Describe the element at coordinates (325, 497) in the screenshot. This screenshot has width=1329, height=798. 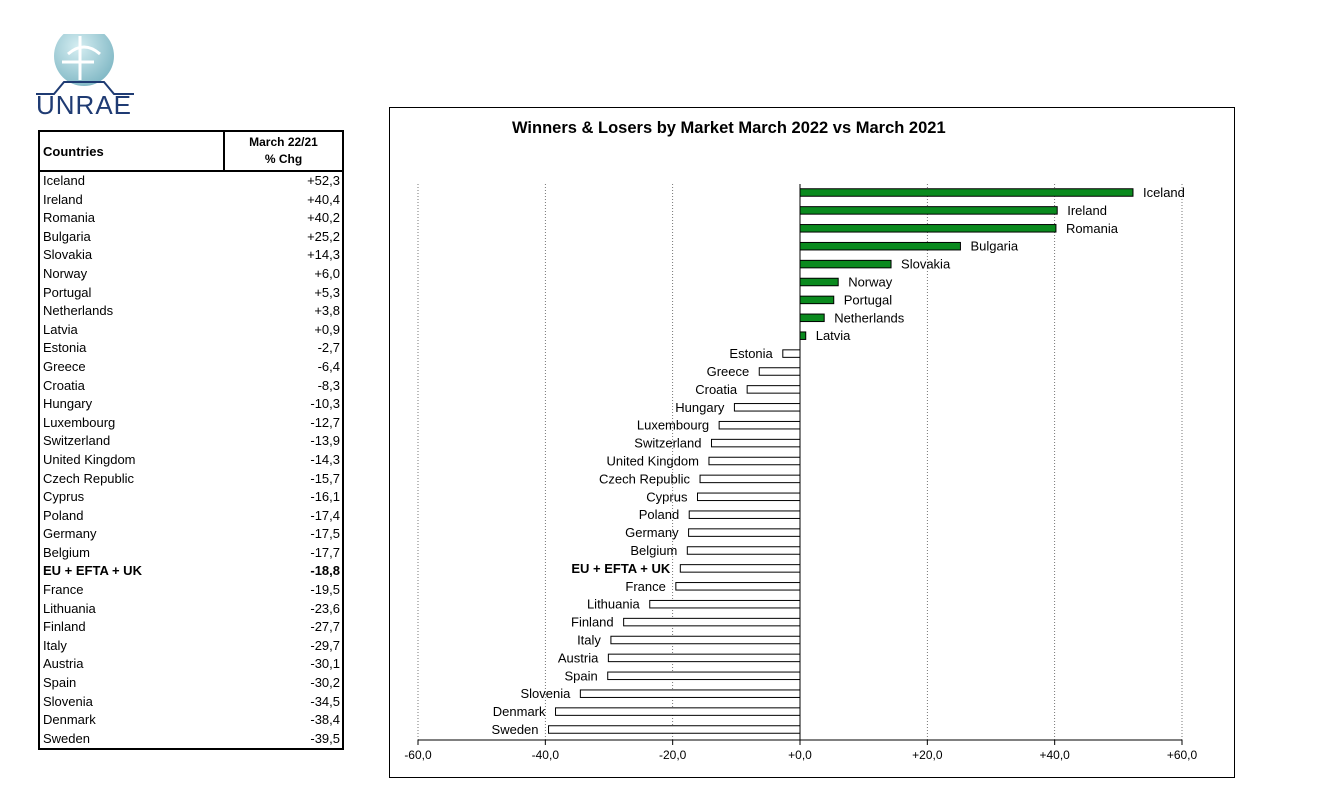
I see `change-cell: -16,1` at that location.